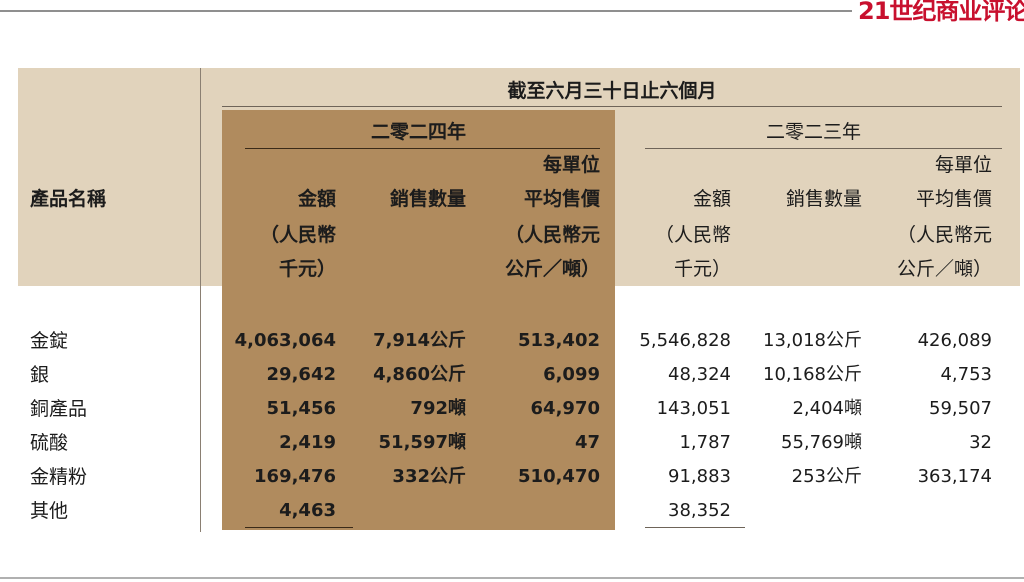  I want to click on row-4-amt-2023: 91,883, so click(699, 476).